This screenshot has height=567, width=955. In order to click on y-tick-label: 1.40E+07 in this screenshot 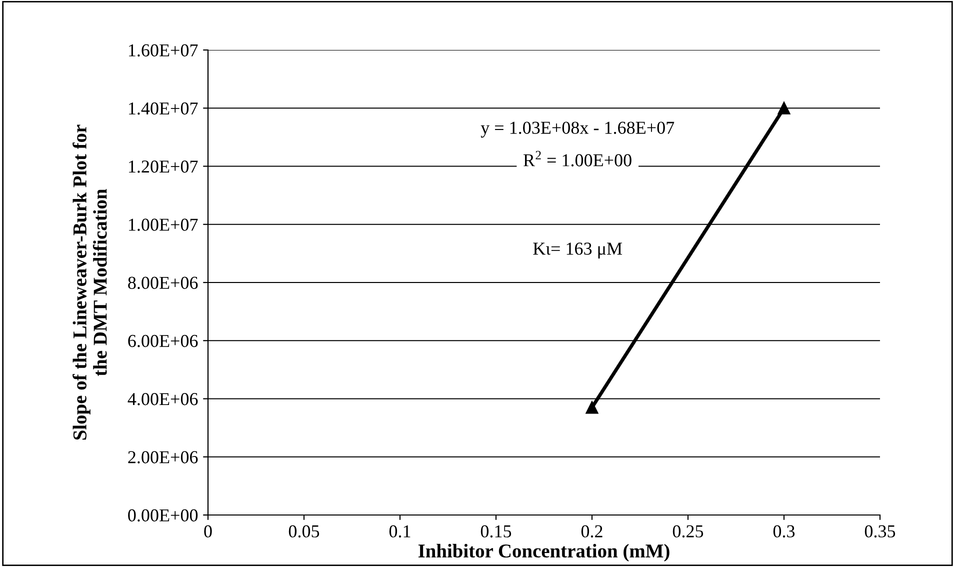, I will do `click(163, 108)`.